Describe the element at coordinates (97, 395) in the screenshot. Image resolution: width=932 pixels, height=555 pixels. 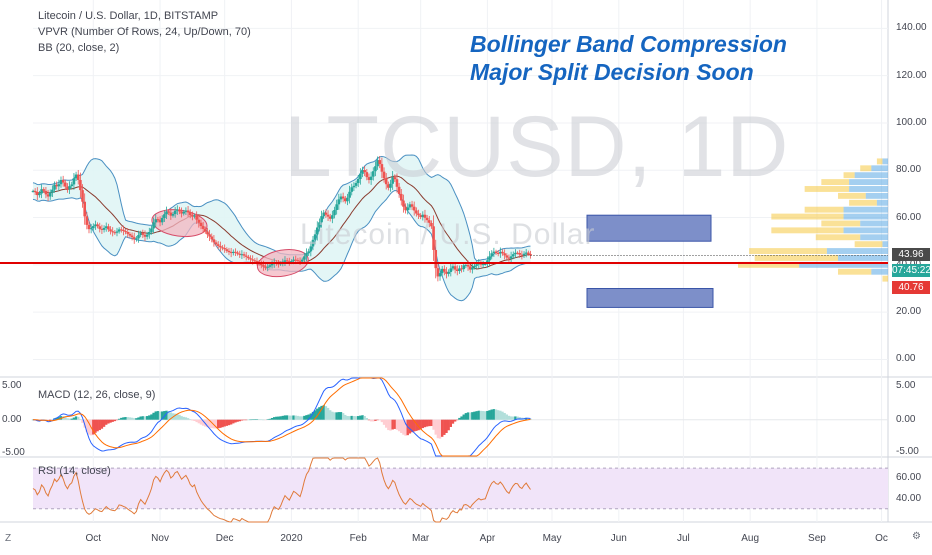
I see `macd-legend: MACD (12, 26, close, 9)` at that location.